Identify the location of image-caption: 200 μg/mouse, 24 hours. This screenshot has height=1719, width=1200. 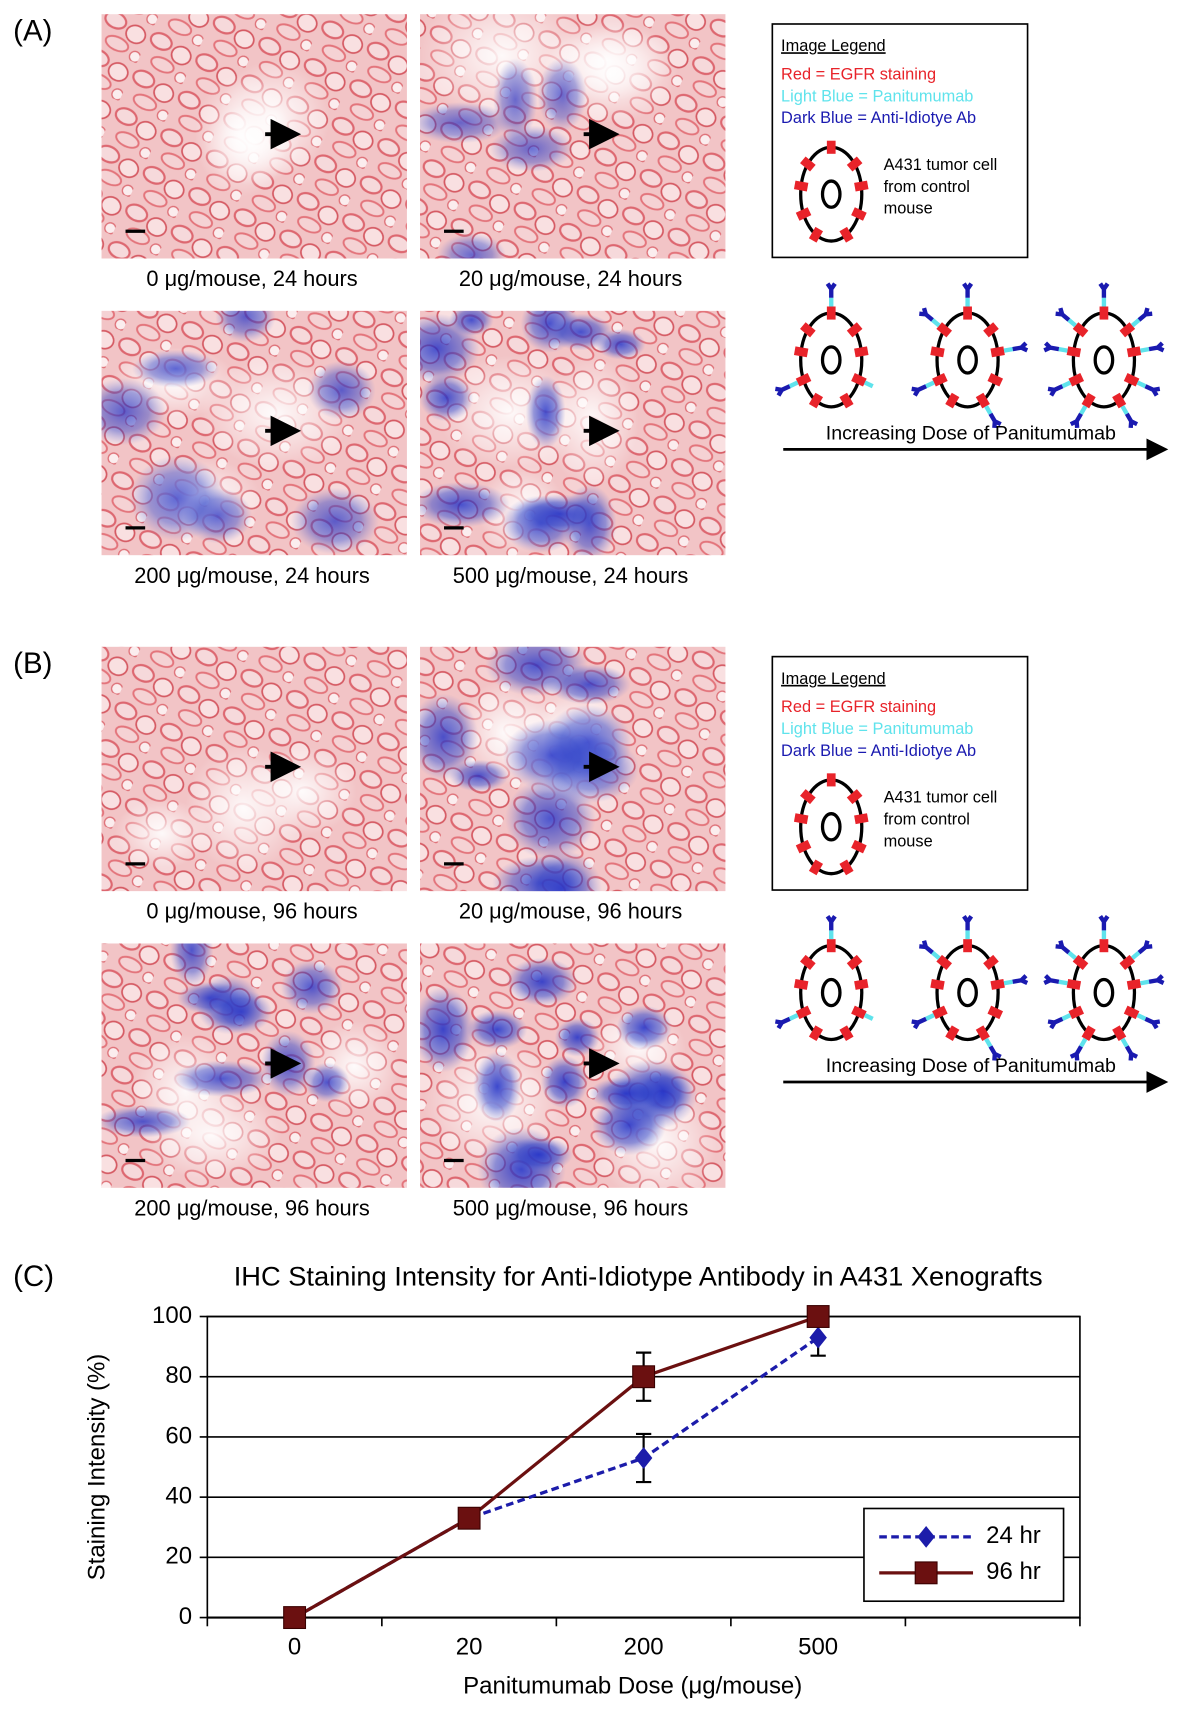
(252, 575).